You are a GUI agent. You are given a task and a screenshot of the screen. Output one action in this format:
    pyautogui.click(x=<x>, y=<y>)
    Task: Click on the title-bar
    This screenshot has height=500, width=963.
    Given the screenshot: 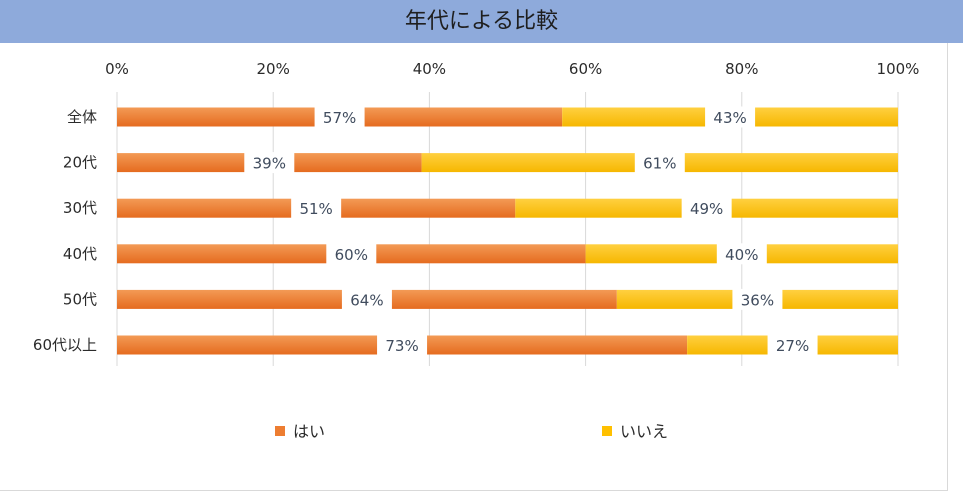 What is the action you would take?
    pyautogui.click(x=481, y=21)
    